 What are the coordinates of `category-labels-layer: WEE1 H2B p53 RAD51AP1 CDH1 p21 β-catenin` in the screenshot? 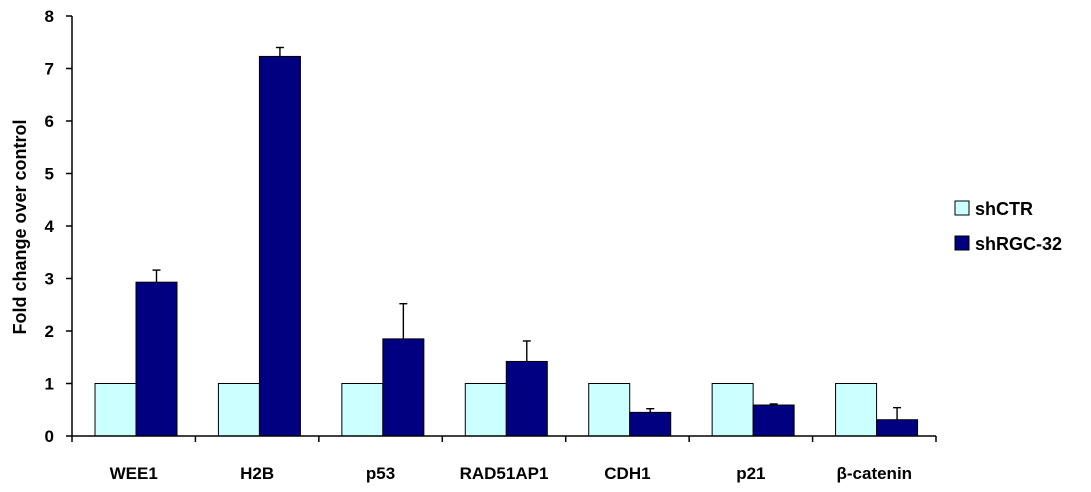 It's located at (511, 473).